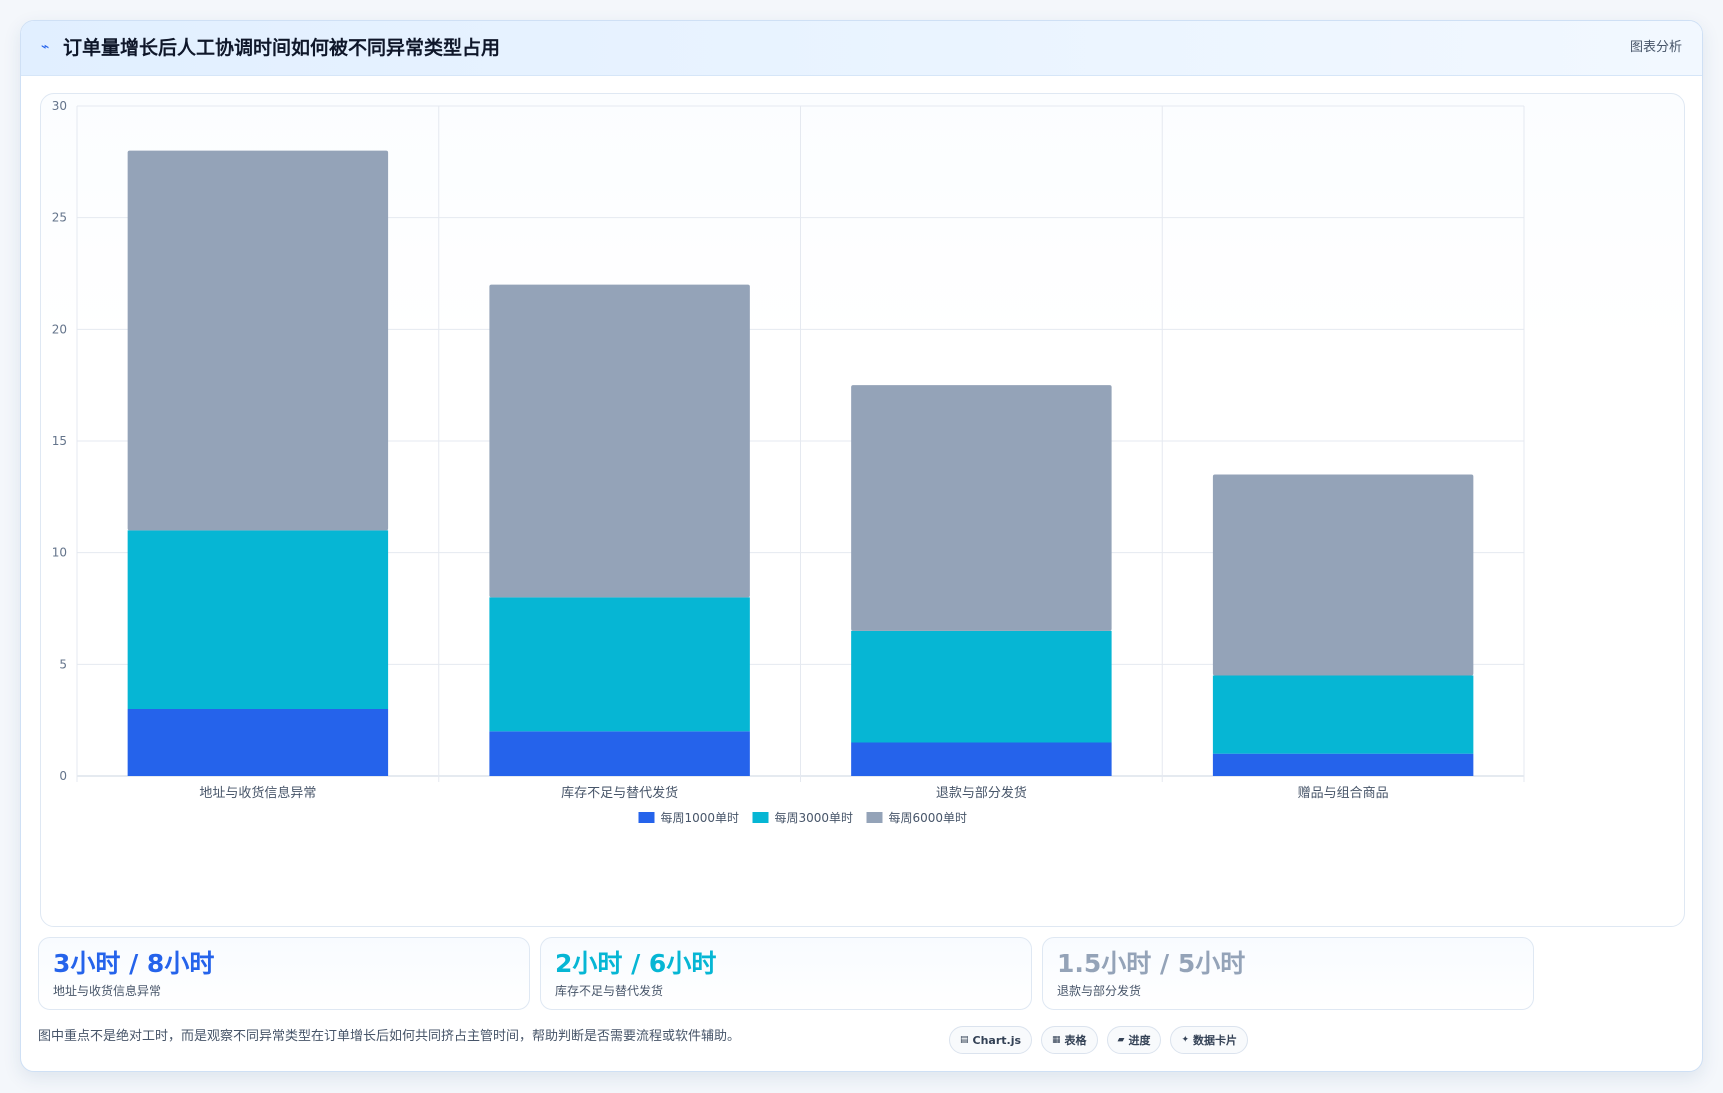 Image resolution: width=1723 pixels, height=1093 pixels. I want to click on chip-label: 表格, so click(1075, 1040).